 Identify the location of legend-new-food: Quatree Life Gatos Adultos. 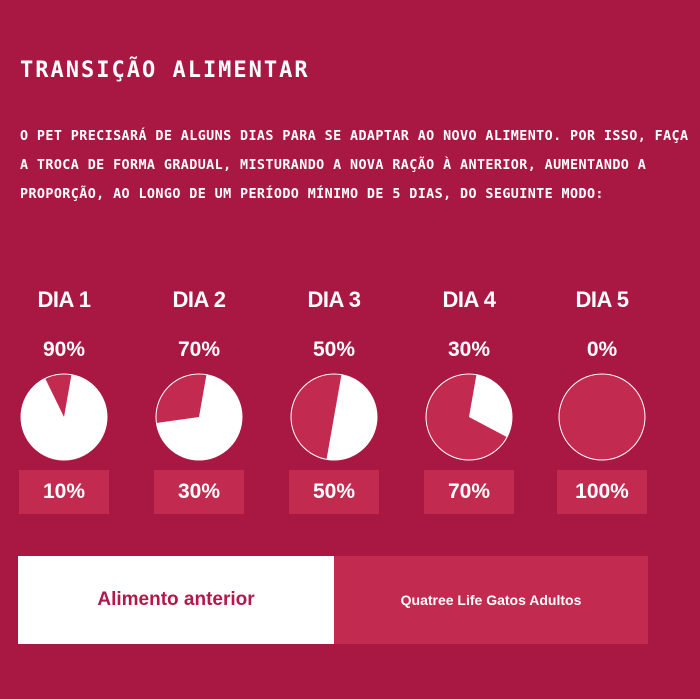
(491, 600).